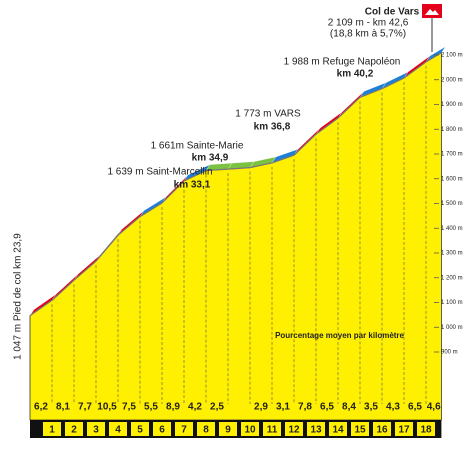 This screenshot has width=465, height=451. Describe the element at coordinates (206, 430) in the screenshot. I see `x-tick-label: 8` at that location.